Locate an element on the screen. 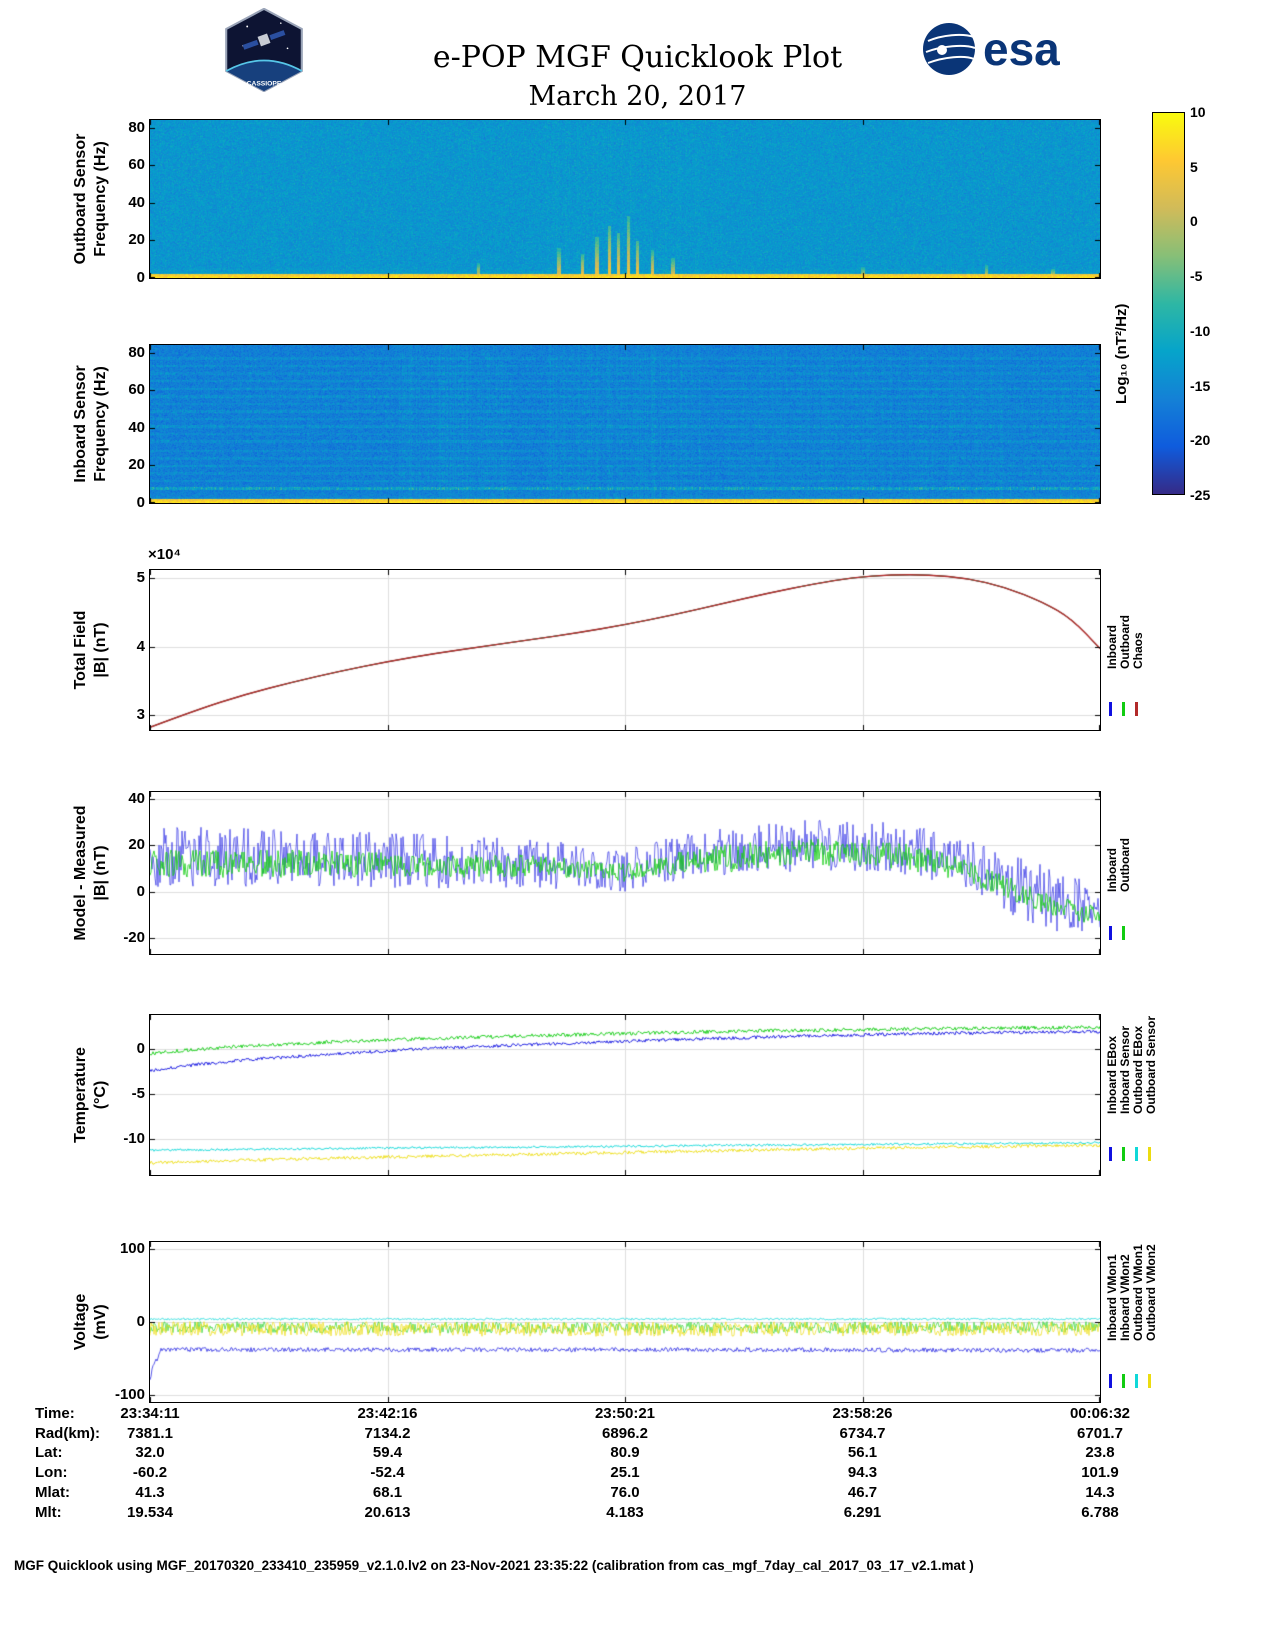  ephemeris-value: 23:50:21 is located at coordinates (625, 1413).